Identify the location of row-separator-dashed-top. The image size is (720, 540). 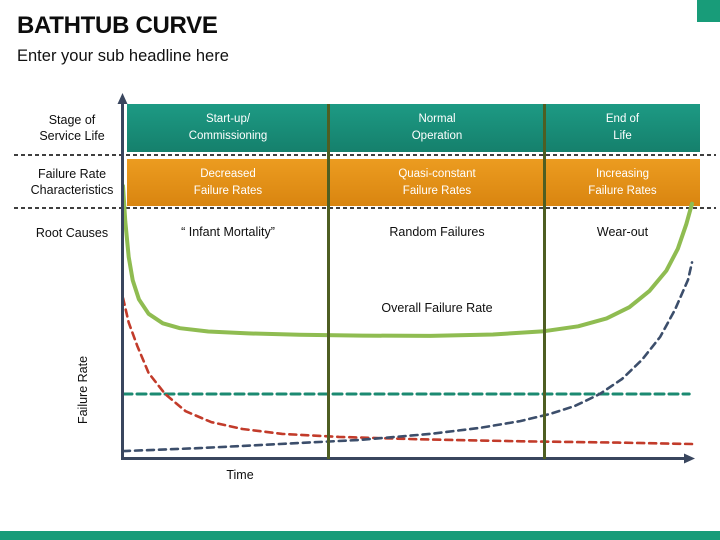
(365, 155).